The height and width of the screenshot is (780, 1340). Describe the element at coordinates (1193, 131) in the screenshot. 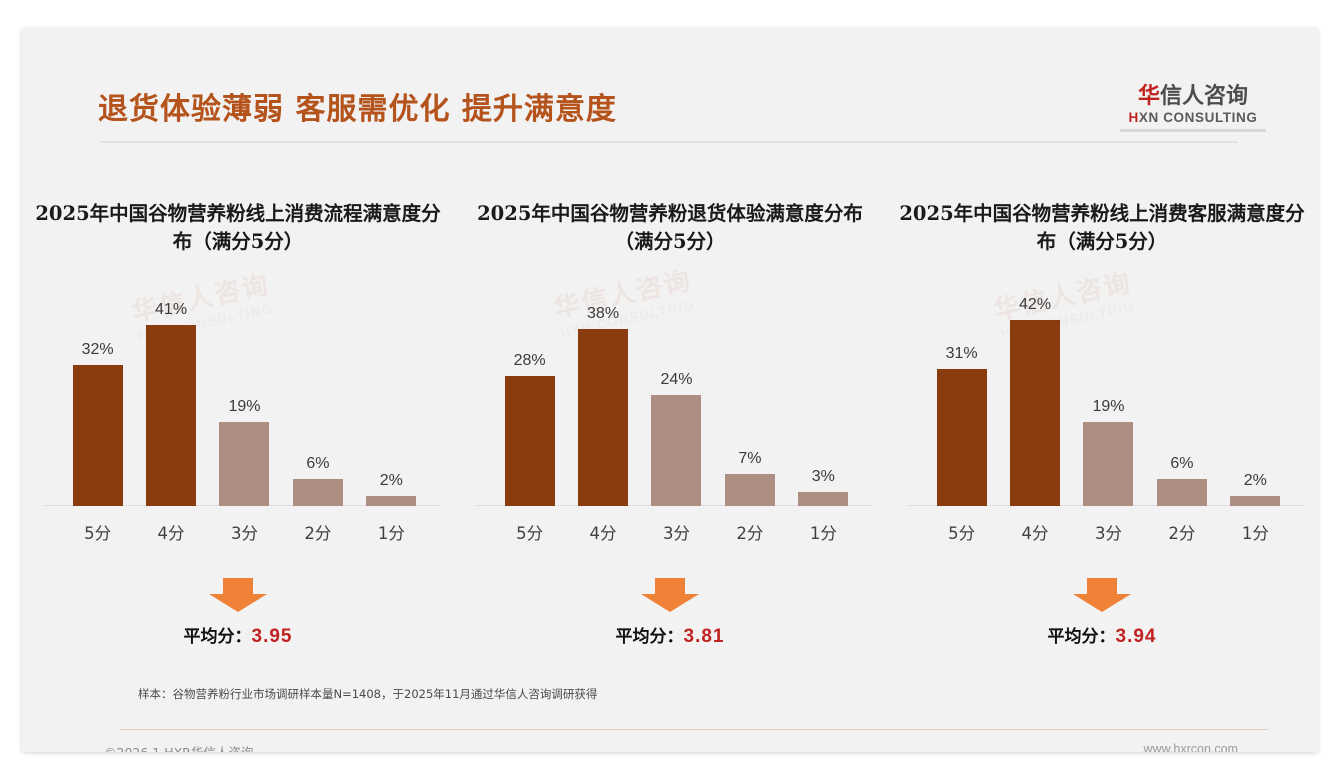

I see `logo-underline` at that location.